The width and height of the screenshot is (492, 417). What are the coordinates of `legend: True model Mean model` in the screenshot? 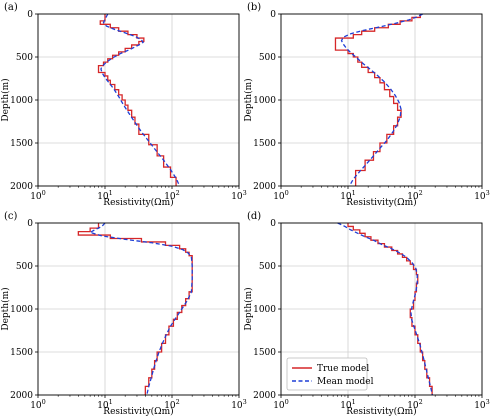 It's located at (330, 374).